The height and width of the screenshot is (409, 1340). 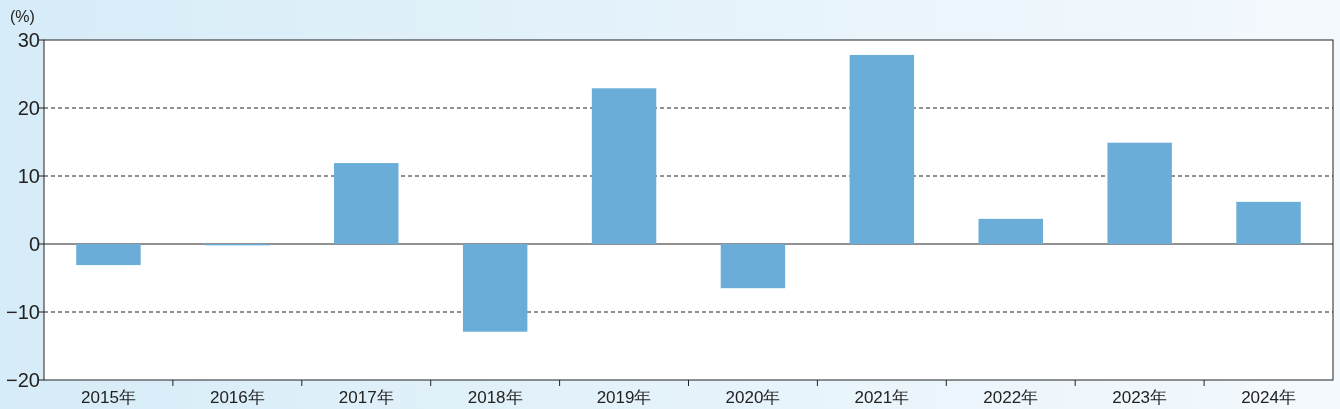 I want to click on x-tick-label: 2020年, so click(x=753, y=397).